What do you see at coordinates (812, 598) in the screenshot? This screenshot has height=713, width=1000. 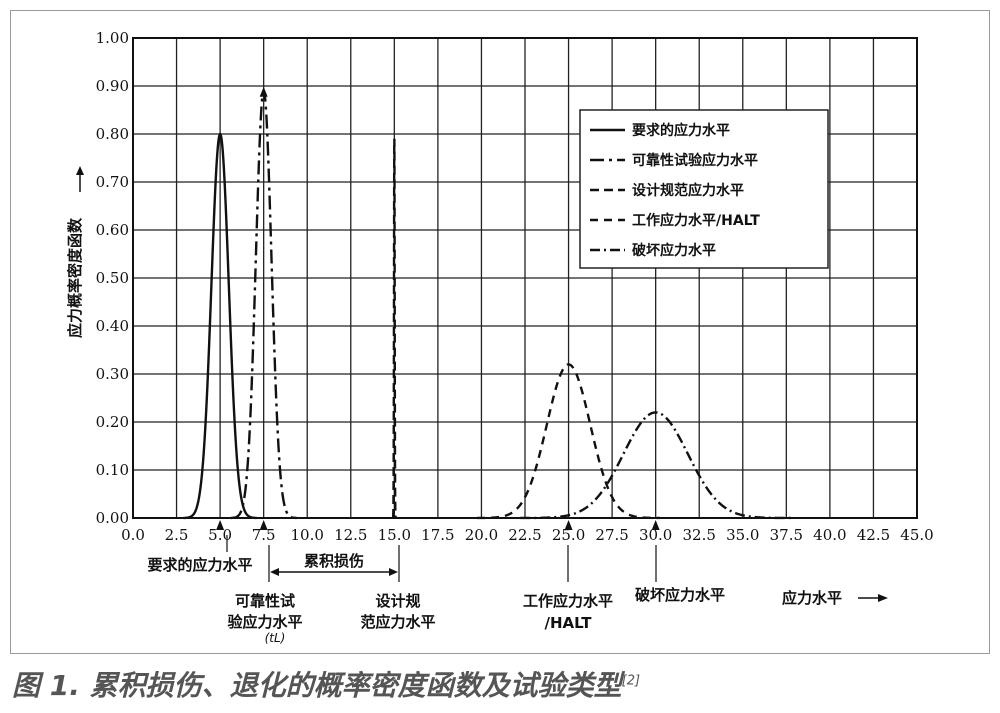 I see `x-axis-label: 应力水平` at bounding box center [812, 598].